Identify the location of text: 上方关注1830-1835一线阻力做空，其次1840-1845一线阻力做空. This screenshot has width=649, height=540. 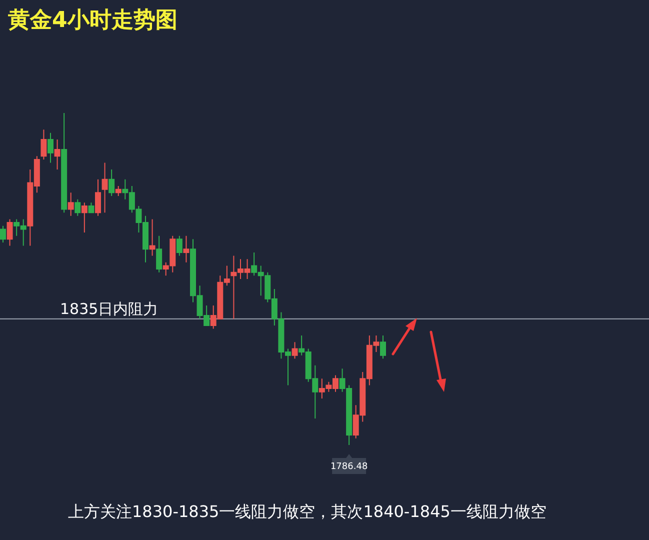
(307, 511).